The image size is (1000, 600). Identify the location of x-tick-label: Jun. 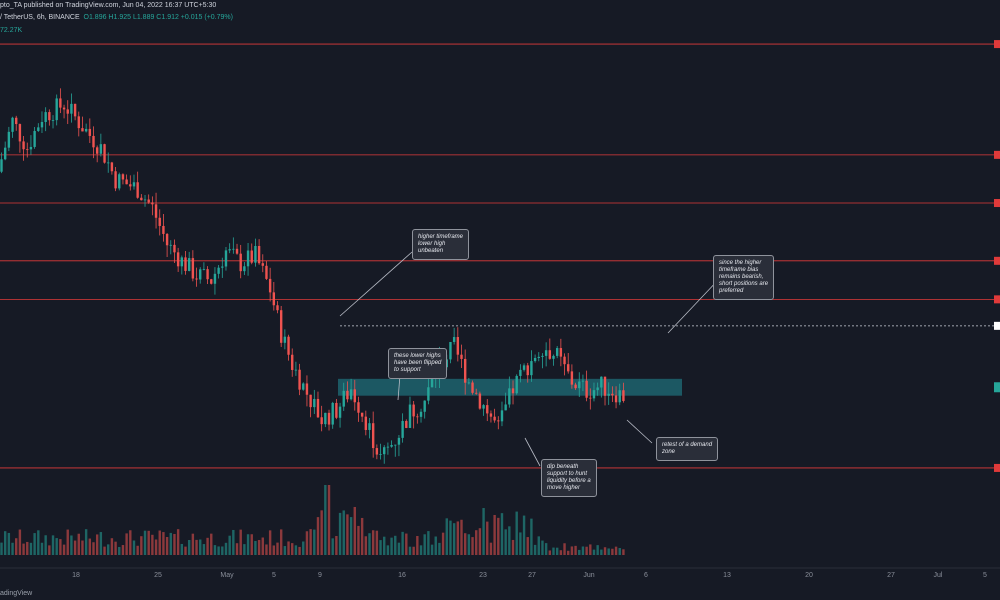
(588, 575).